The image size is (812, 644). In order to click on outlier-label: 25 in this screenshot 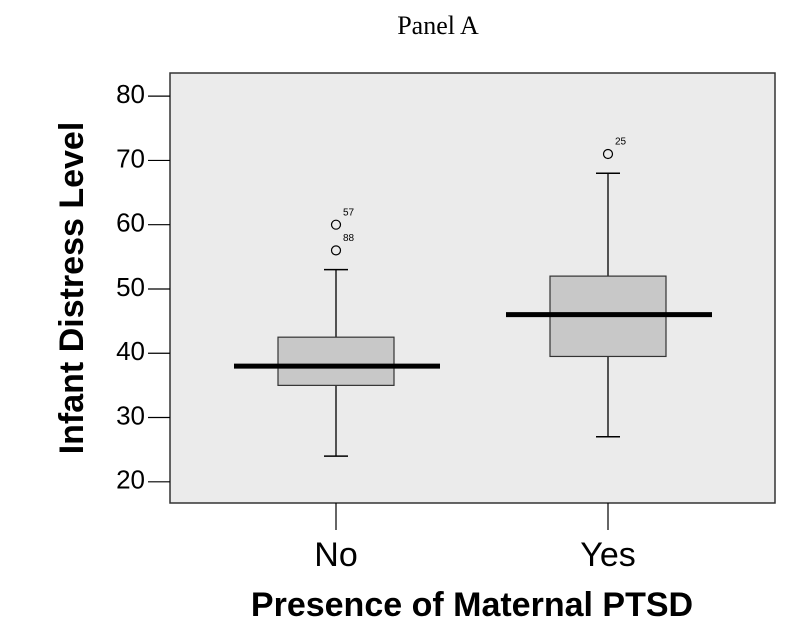, I will do `click(621, 142)`.